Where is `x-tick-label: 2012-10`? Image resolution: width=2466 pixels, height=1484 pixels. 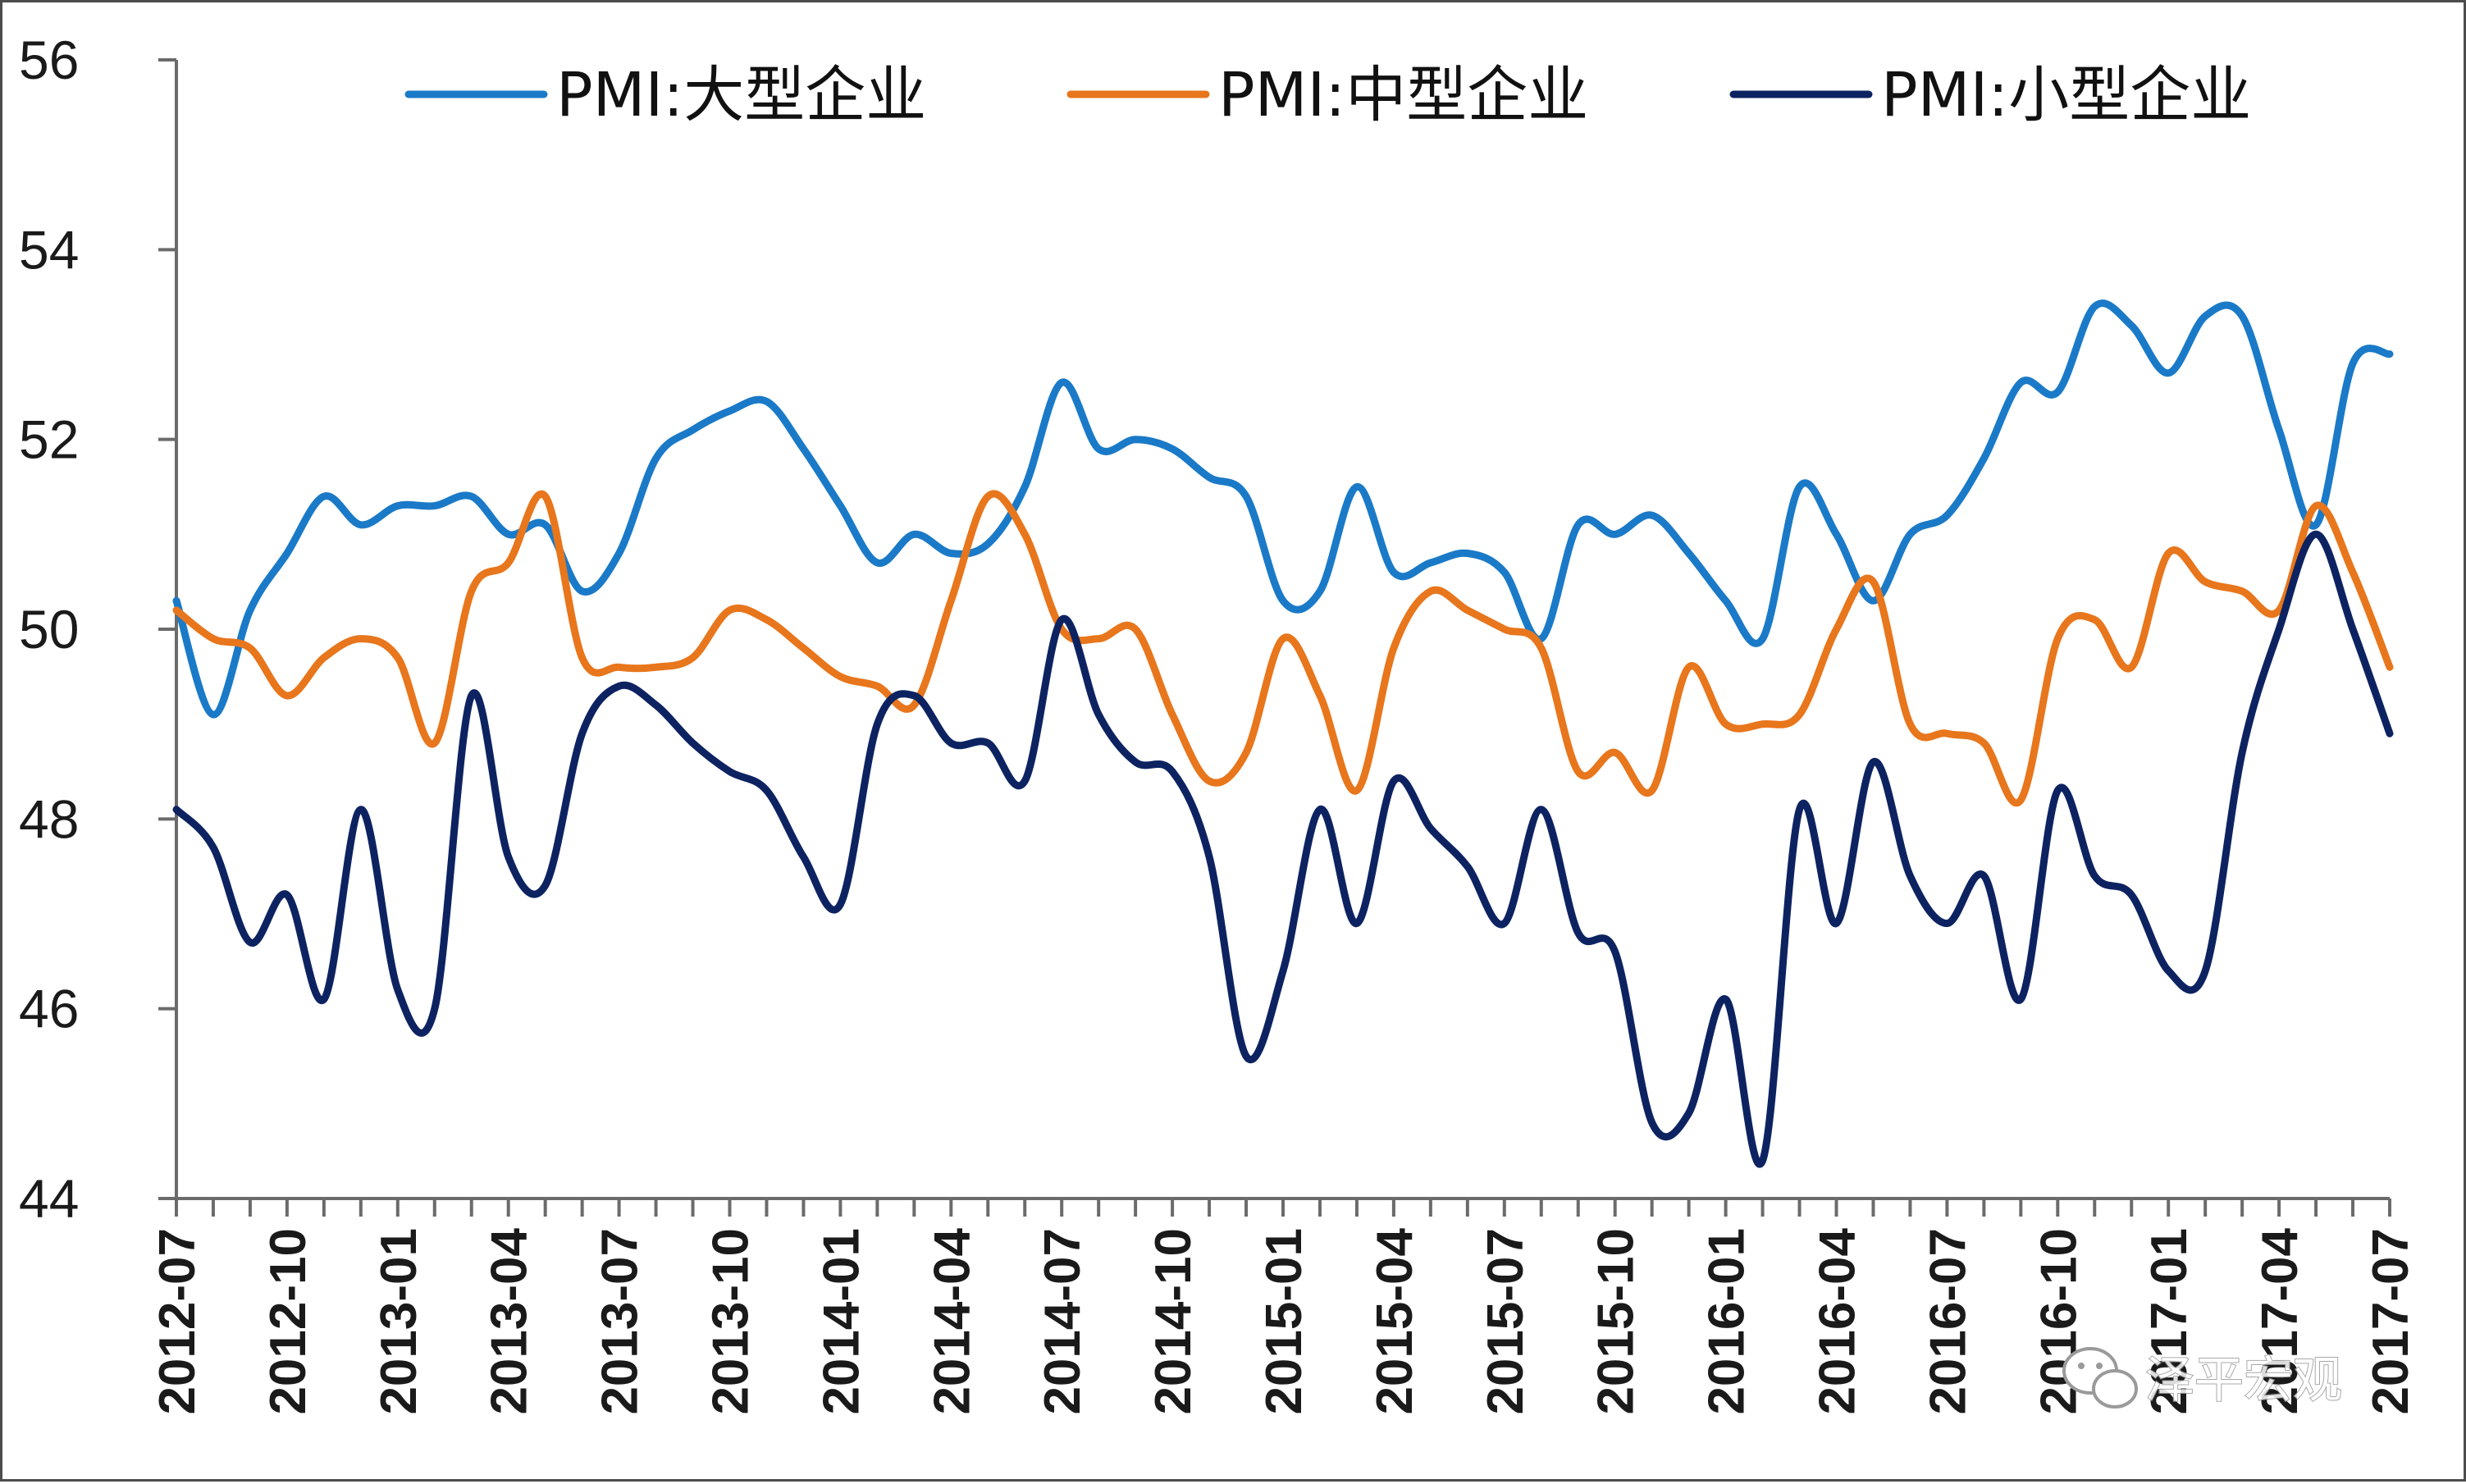 x-tick-label: 2012-10 is located at coordinates (288, 1321).